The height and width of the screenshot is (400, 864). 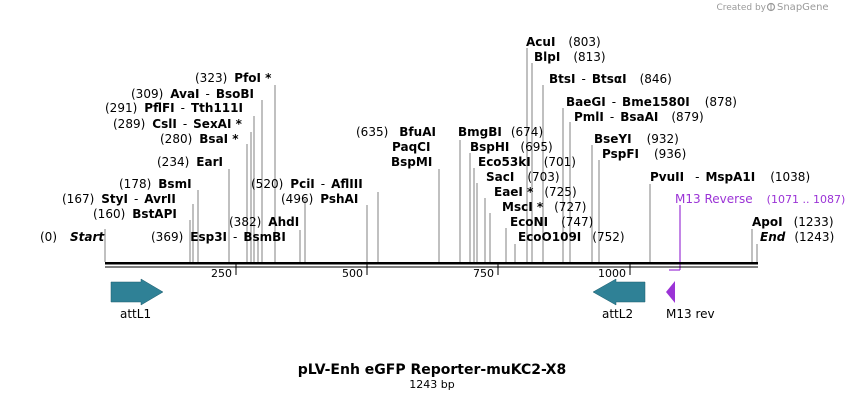 What do you see at coordinates (500, 132) in the screenshot?
I see `site-bmgbi: BmgBI (674)` at bounding box center [500, 132].